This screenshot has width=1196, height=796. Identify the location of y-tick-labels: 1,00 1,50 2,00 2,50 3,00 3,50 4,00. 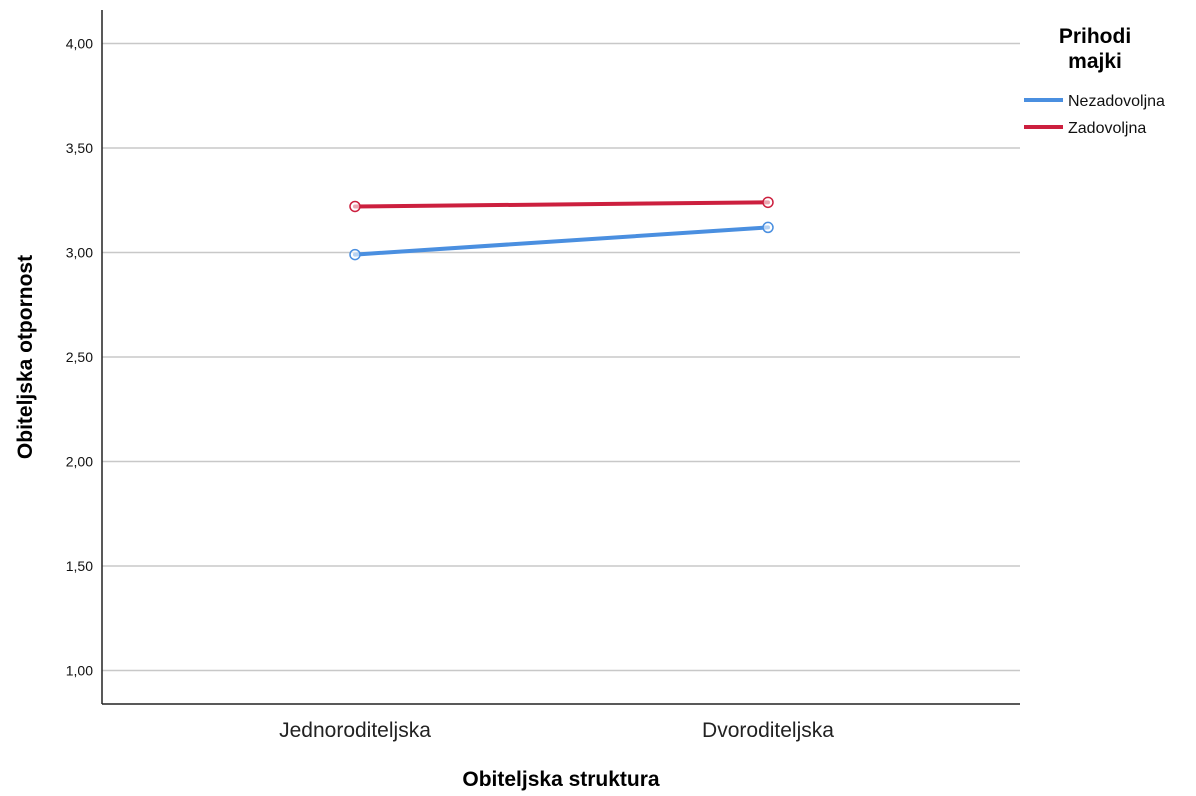
(79, 356).